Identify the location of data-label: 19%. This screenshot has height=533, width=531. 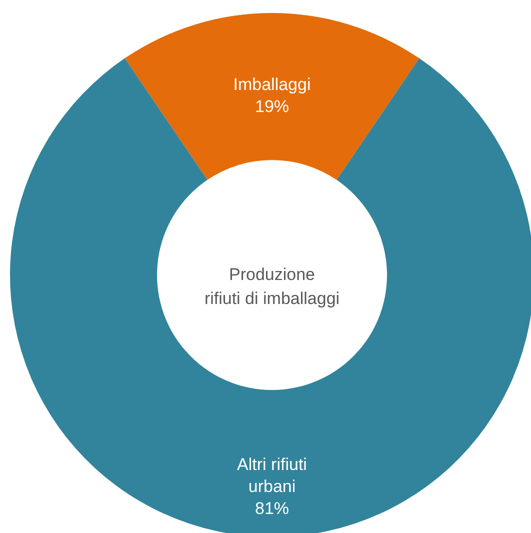
(272, 106).